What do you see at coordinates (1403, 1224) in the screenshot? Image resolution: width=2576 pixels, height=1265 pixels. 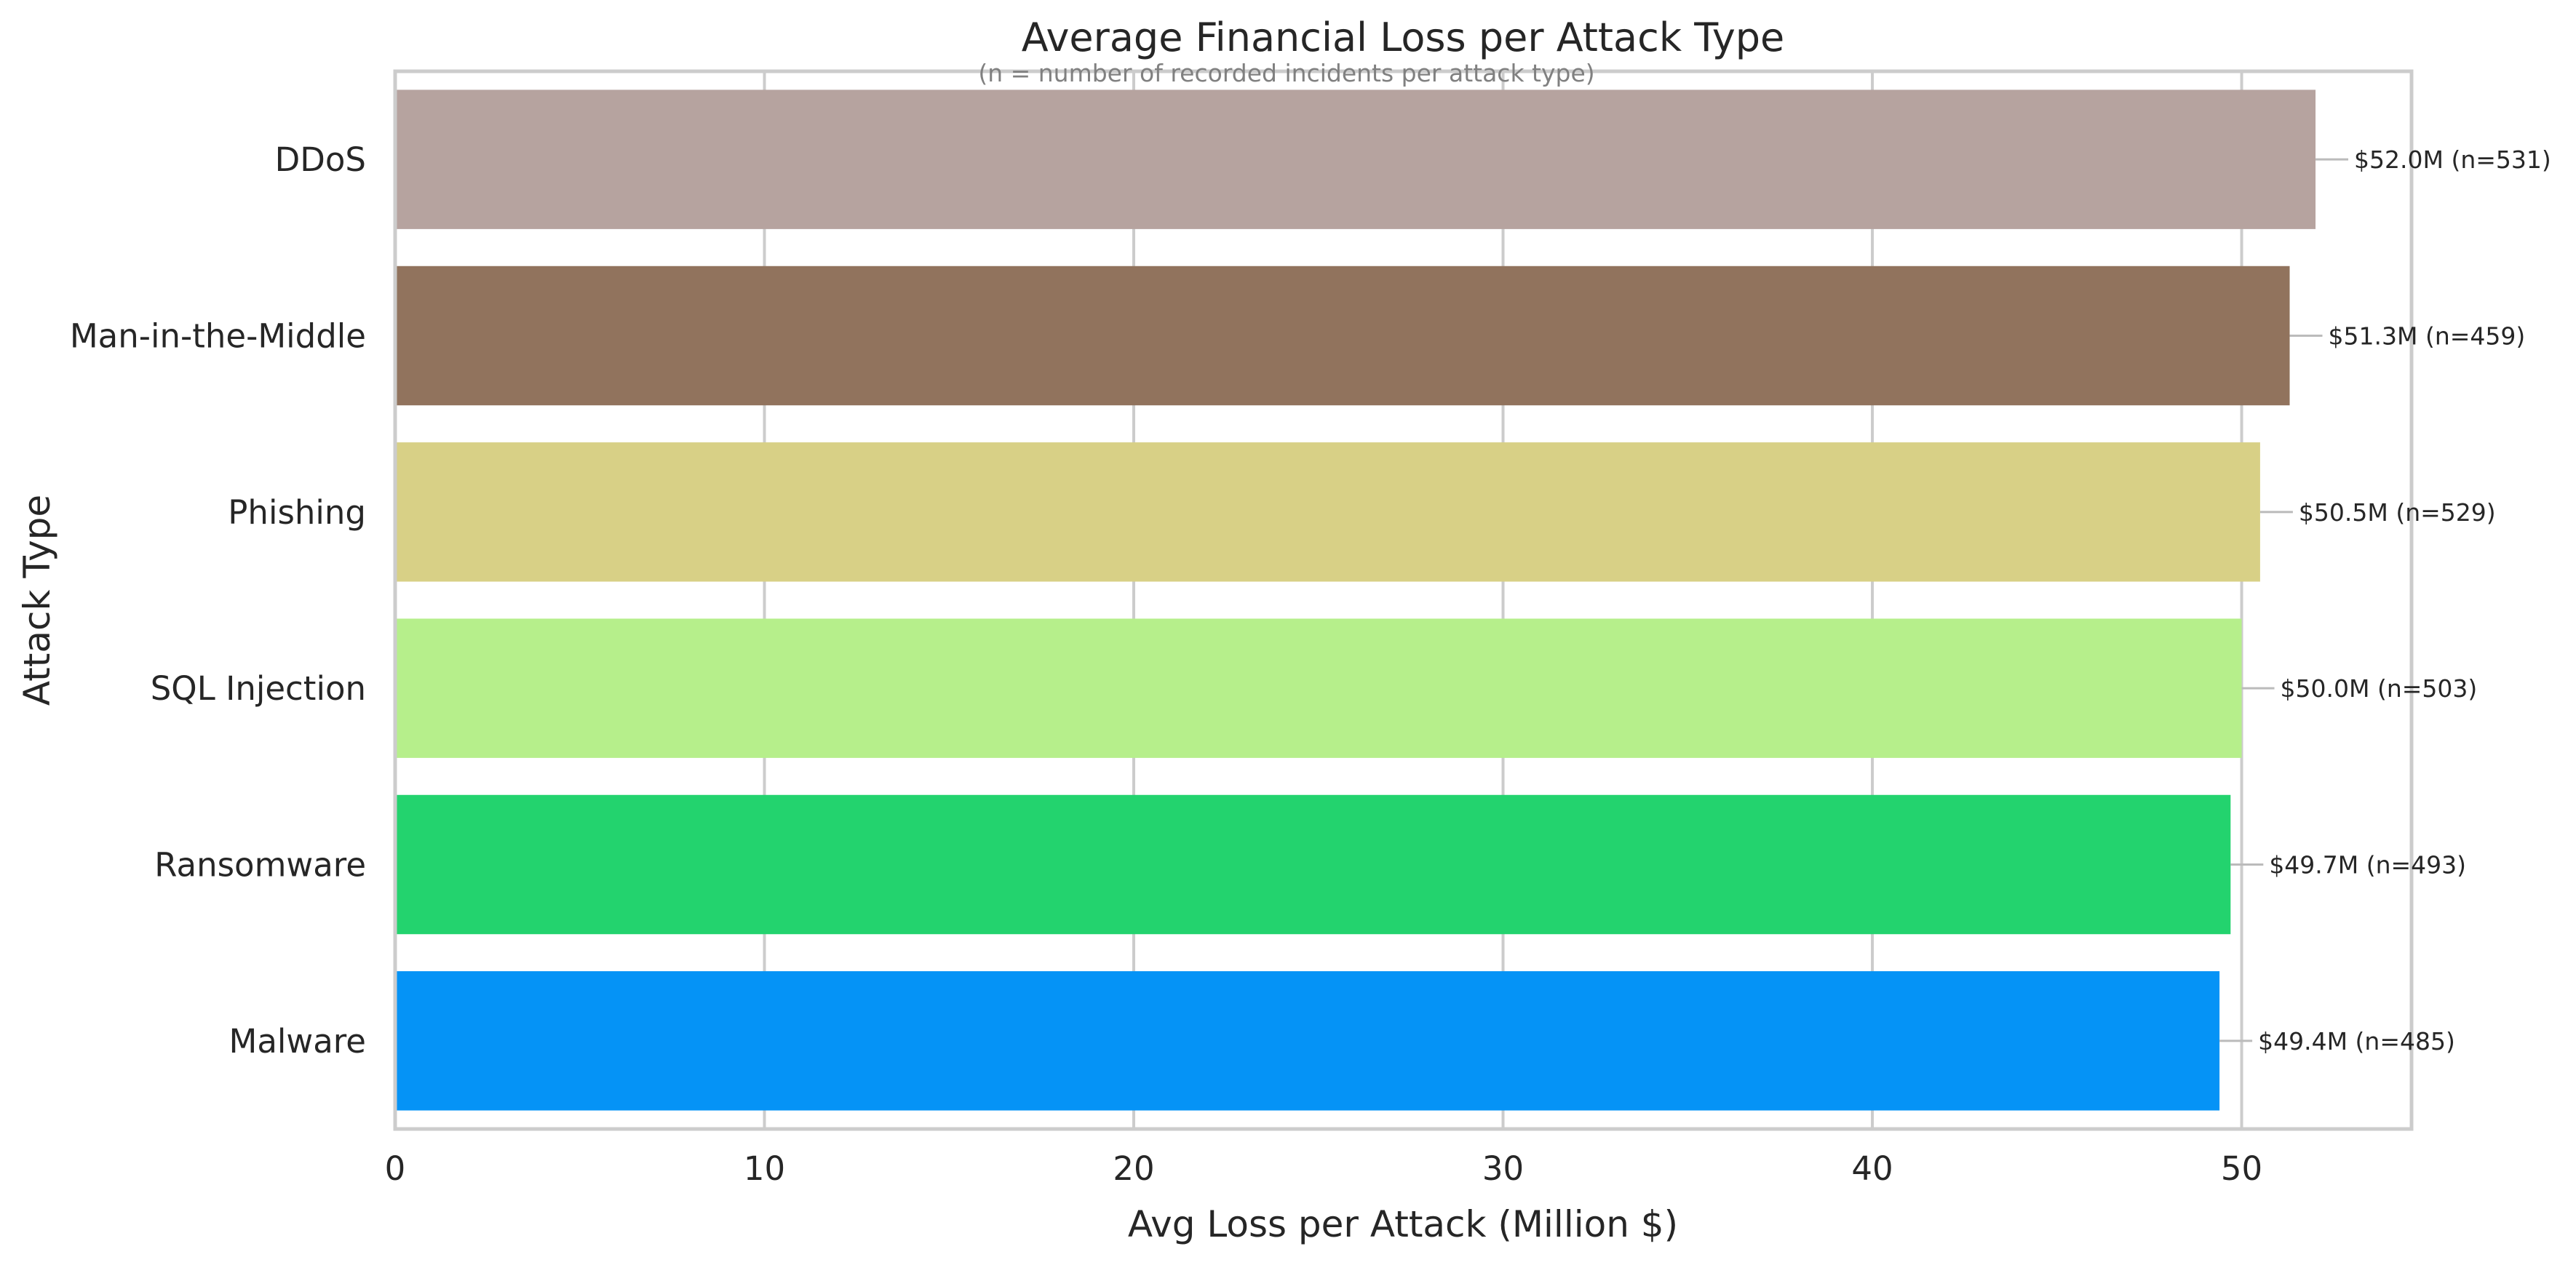 I see `x-axis-label: Avg Loss per Attack (Million $)` at bounding box center [1403, 1224].